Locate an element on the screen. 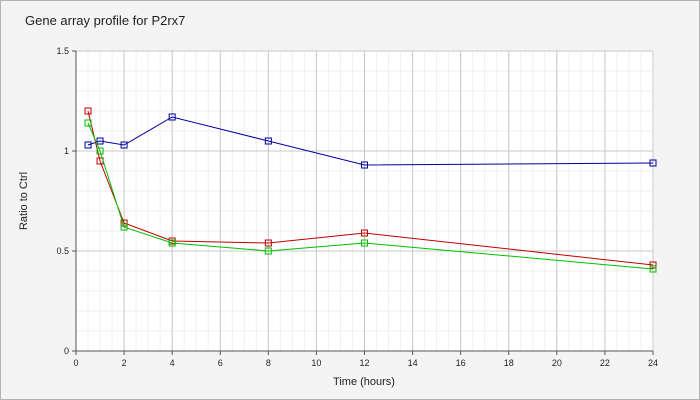 This screenshot has width=700, height=400. y-tick-label: 1 is located at coordinates (66, 151).